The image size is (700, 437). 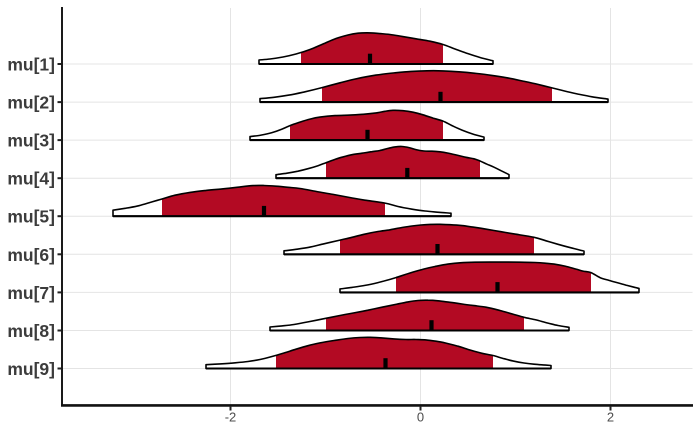 What do you see at coordinates (31, 65) in the screenshot?
I see `svg-text: mu[1]` at bounding box center [31, 65].